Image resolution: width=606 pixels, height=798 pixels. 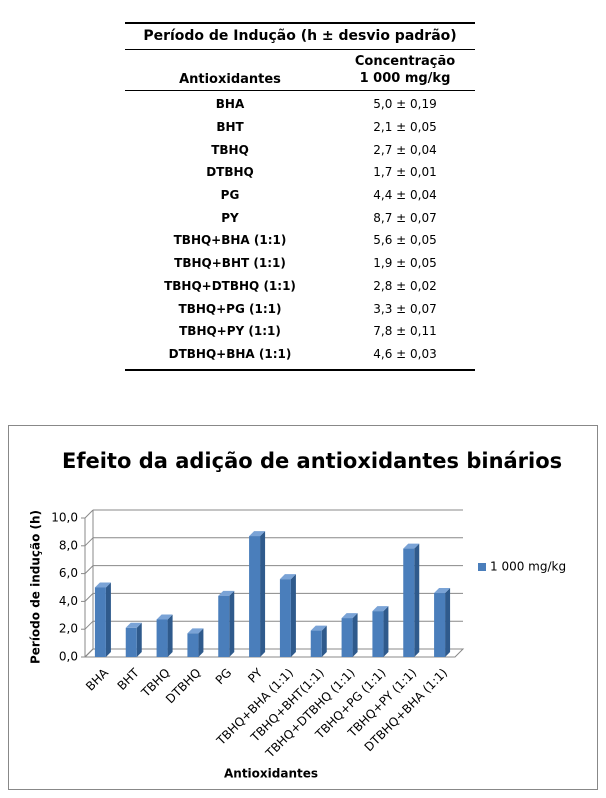 I want to click on table-row: BHT 2,1 ± 0,05, so click(x=300, y=127).